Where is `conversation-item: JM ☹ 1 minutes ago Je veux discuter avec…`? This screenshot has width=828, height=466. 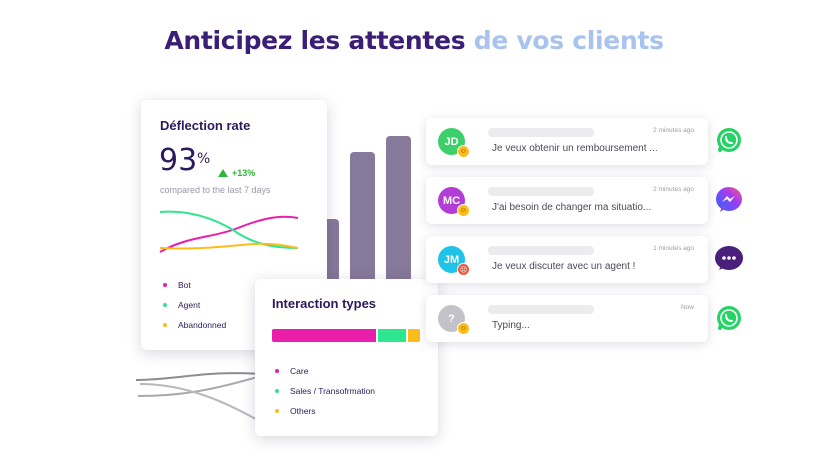
conversation-item: JM ☹ 1 minutes ago Je veux discuter avec… is located at coordinates (567, 259).